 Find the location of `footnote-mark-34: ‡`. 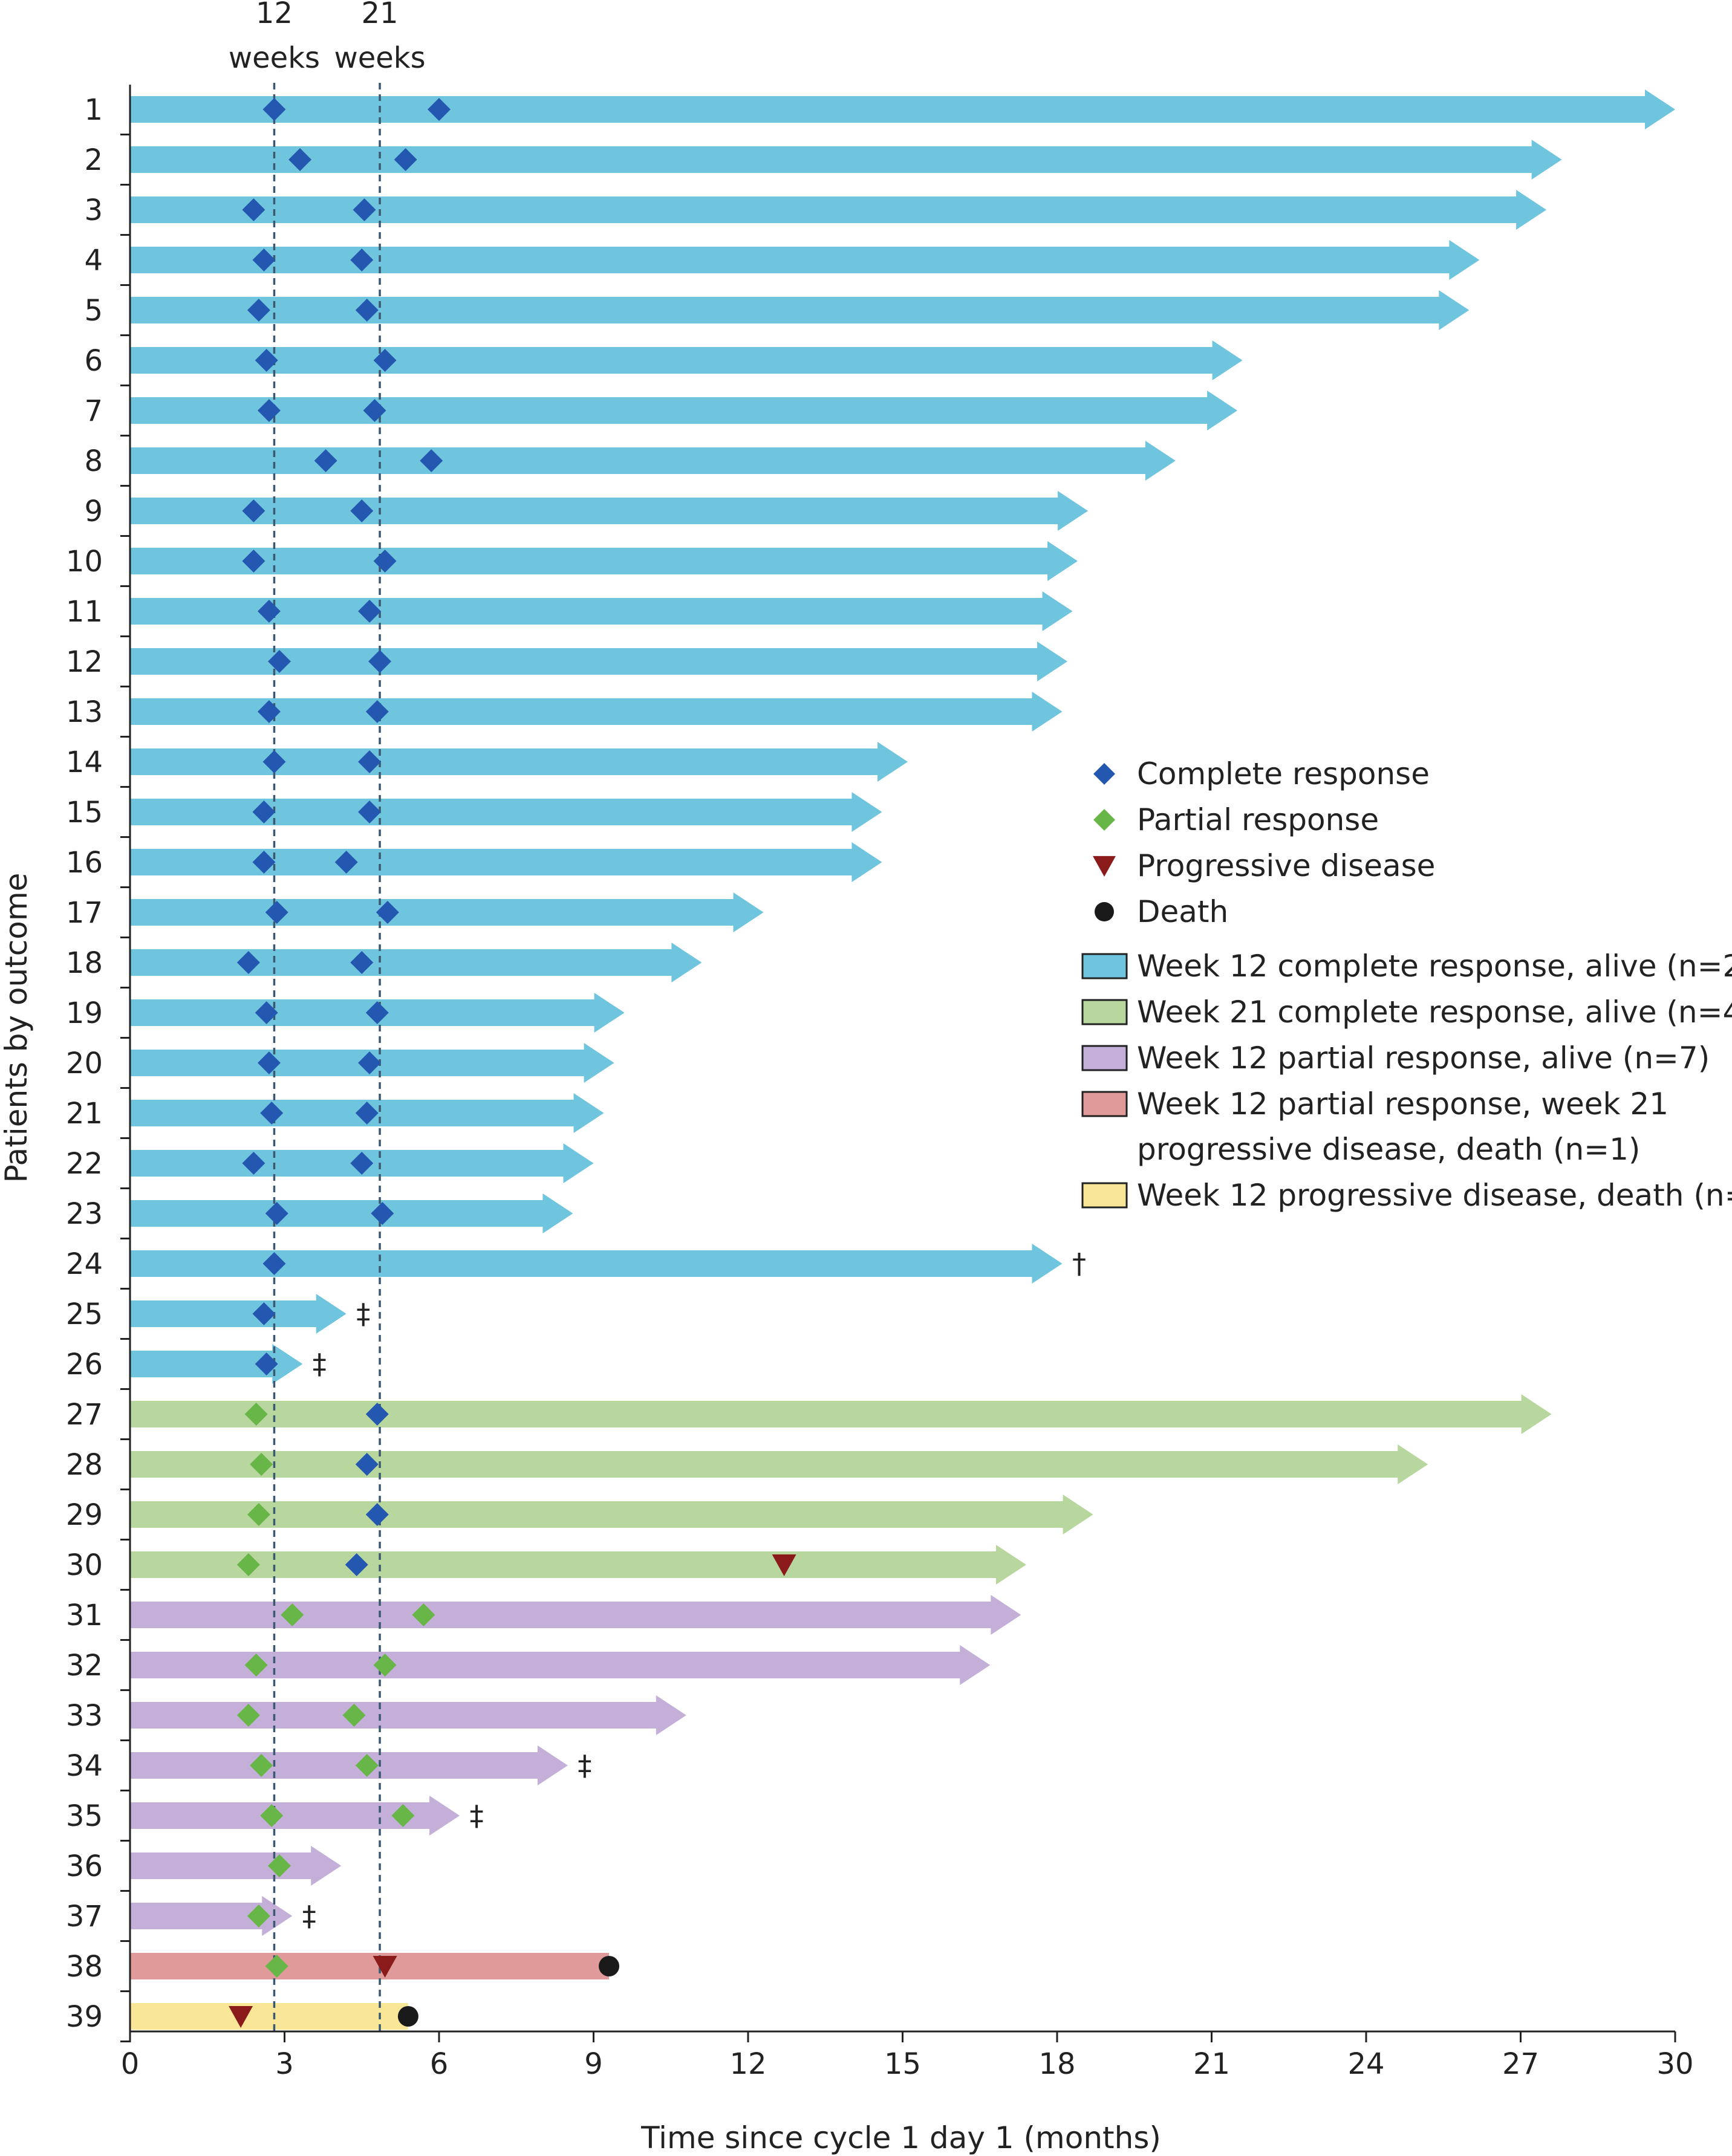

footnote-mark-34: ‡ is located at coordinates (584, 1765).